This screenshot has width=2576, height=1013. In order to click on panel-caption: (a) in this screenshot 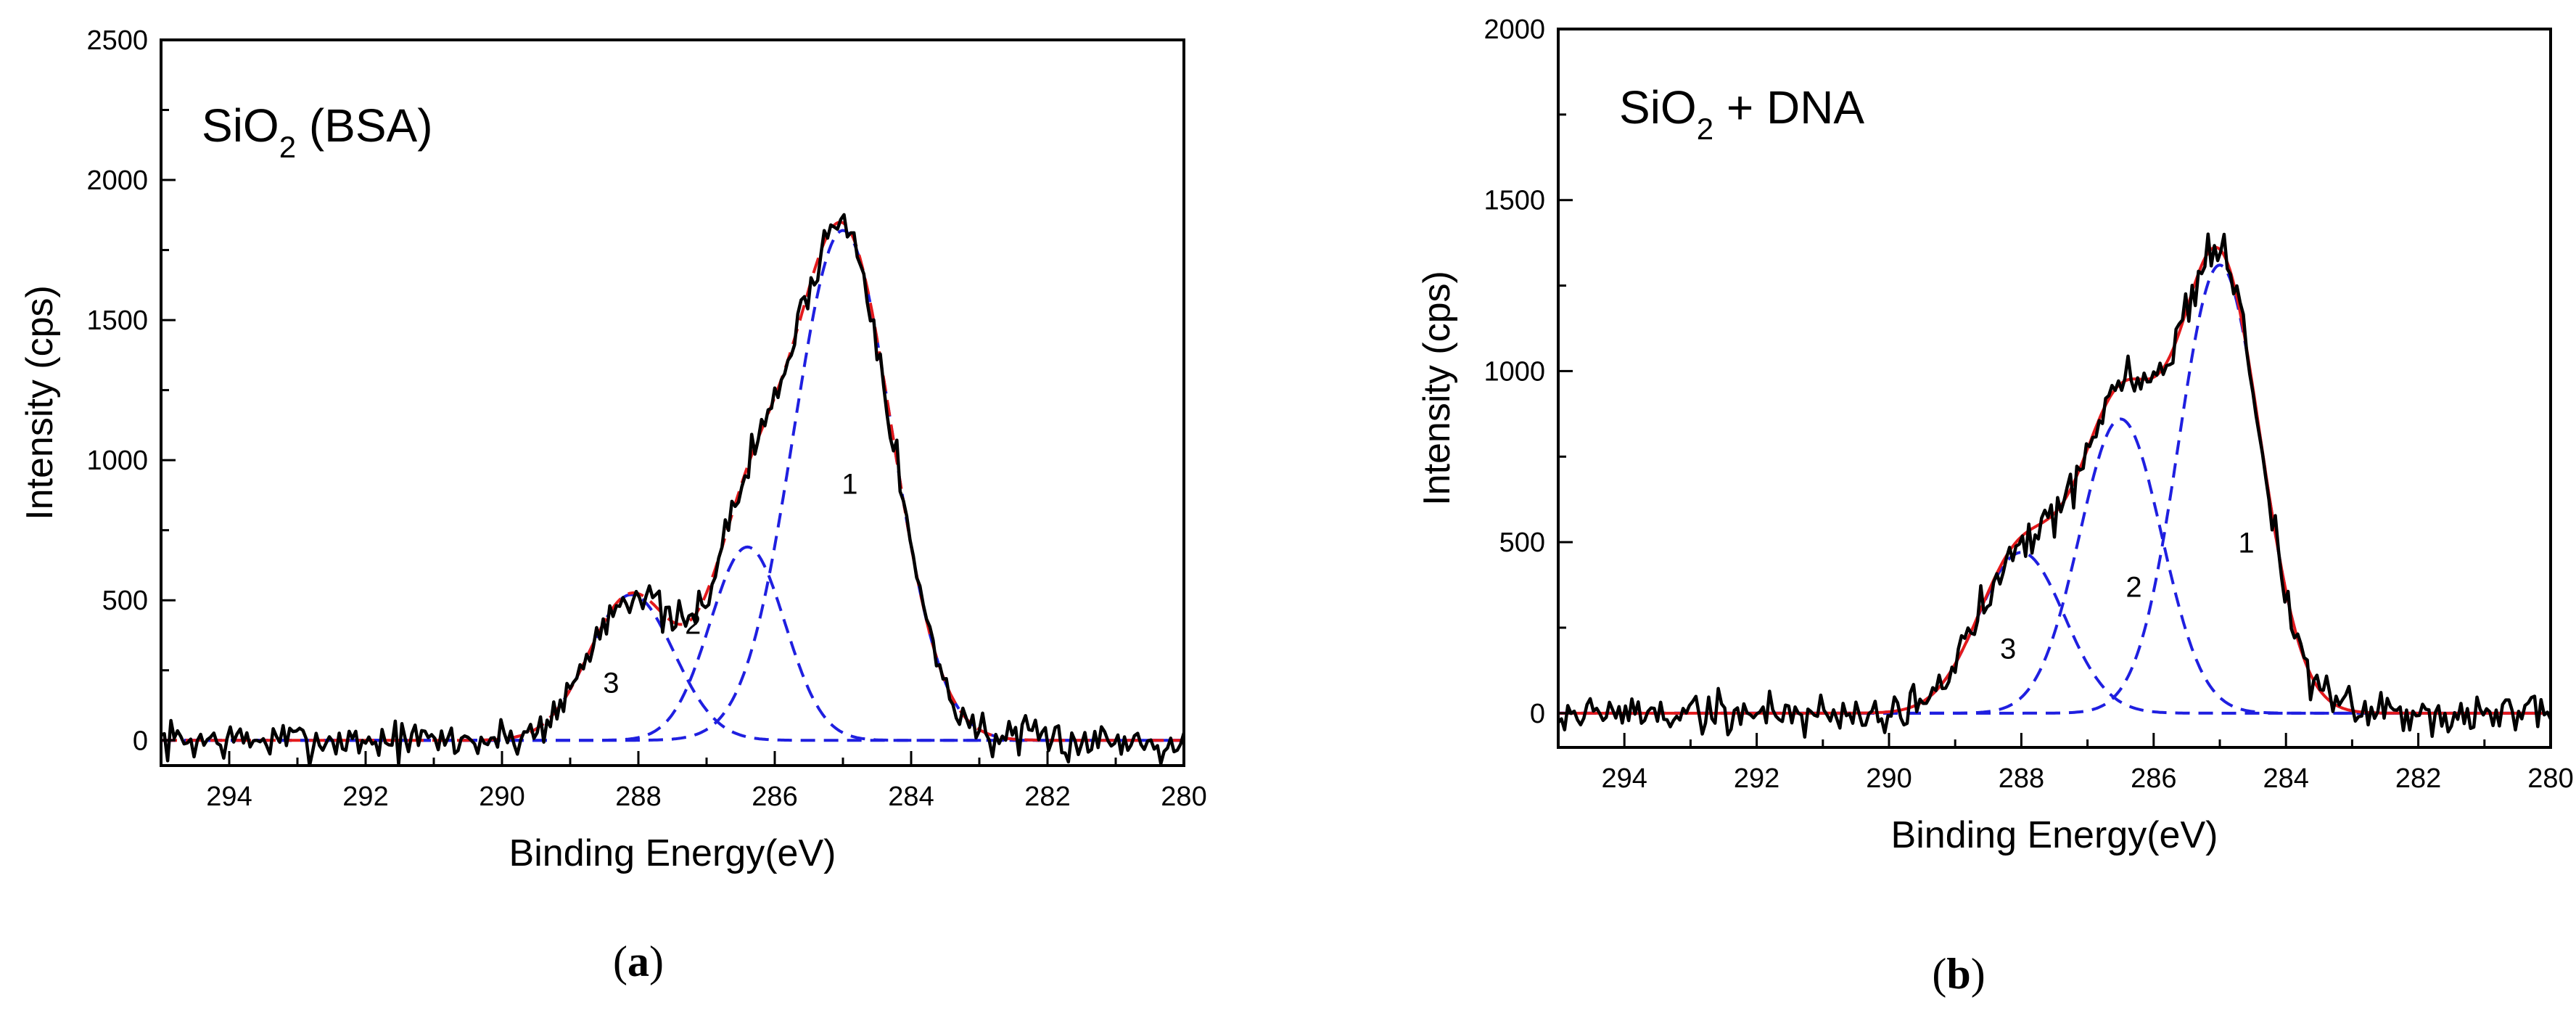, I will do `click(638, 962)`.